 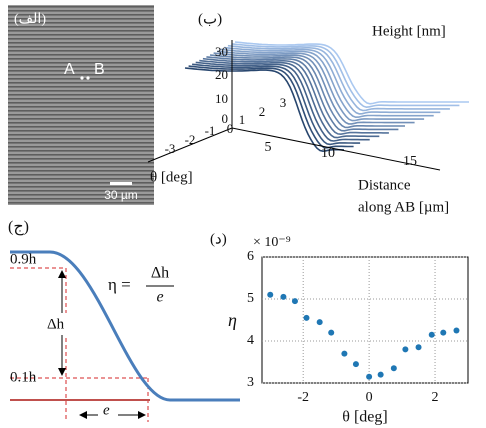 What do you see at coordinates (23, 259) in the screenshot?
I see `annotation: 0.9h` at bounding box center [23, 259].